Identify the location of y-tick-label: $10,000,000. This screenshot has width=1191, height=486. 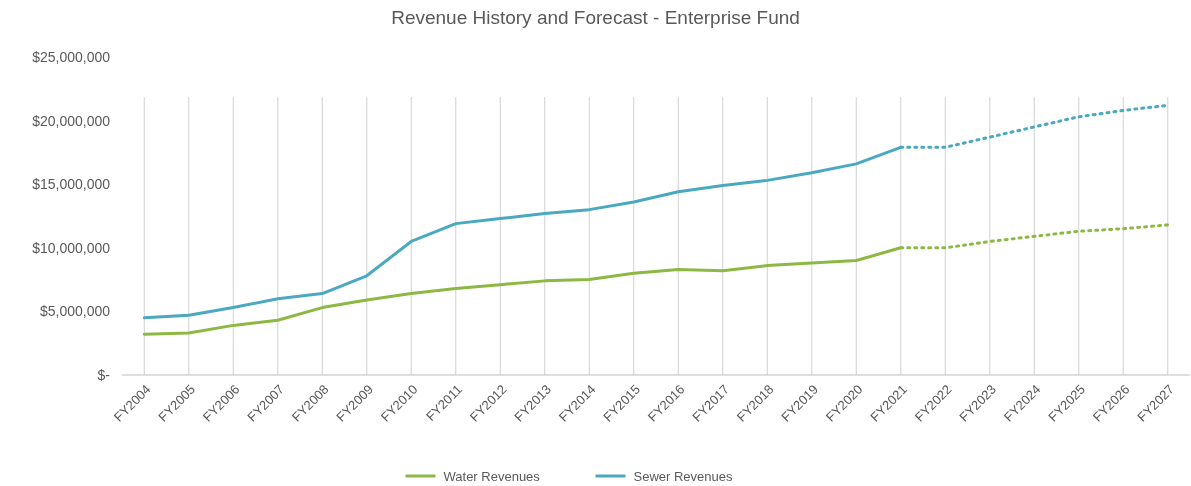
(71, 247).